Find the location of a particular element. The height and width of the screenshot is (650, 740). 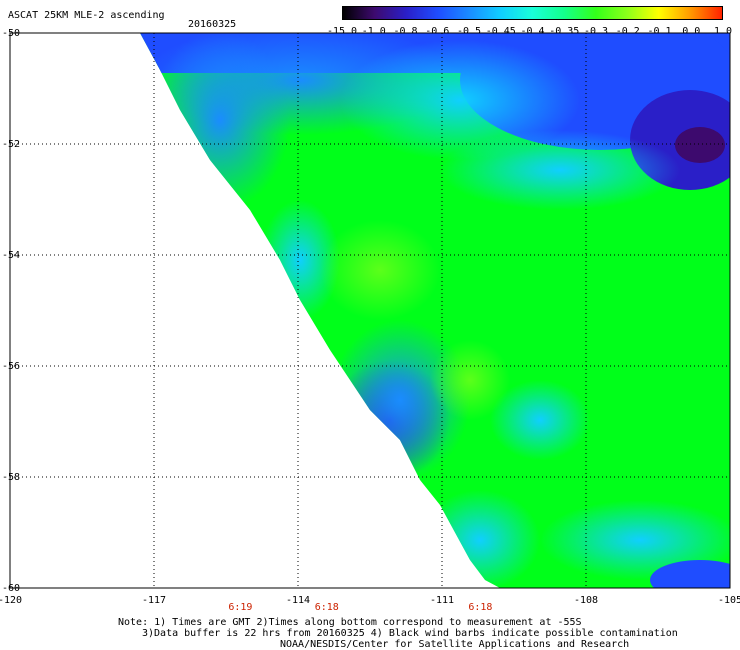

product-date: 20160325 is located at coordinates (212, 24).